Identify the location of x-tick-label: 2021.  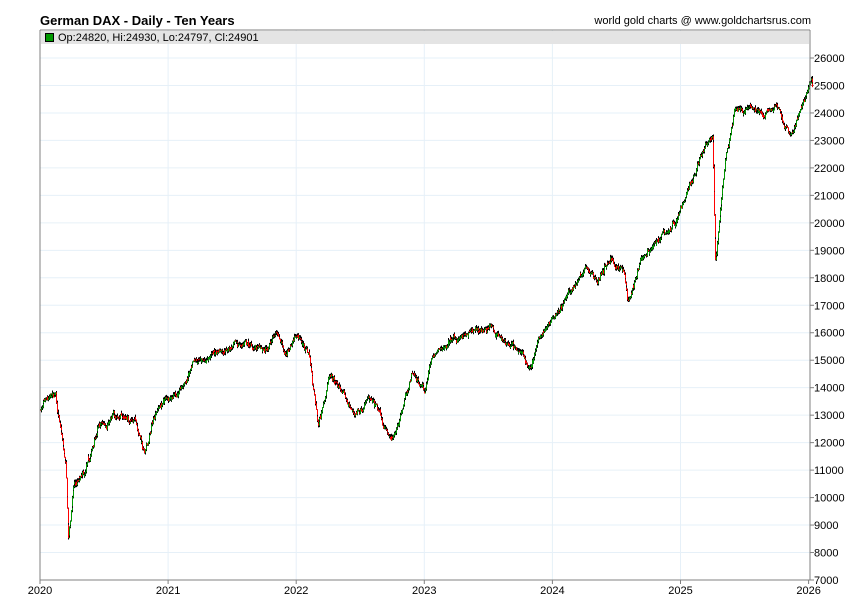
(168, 591).